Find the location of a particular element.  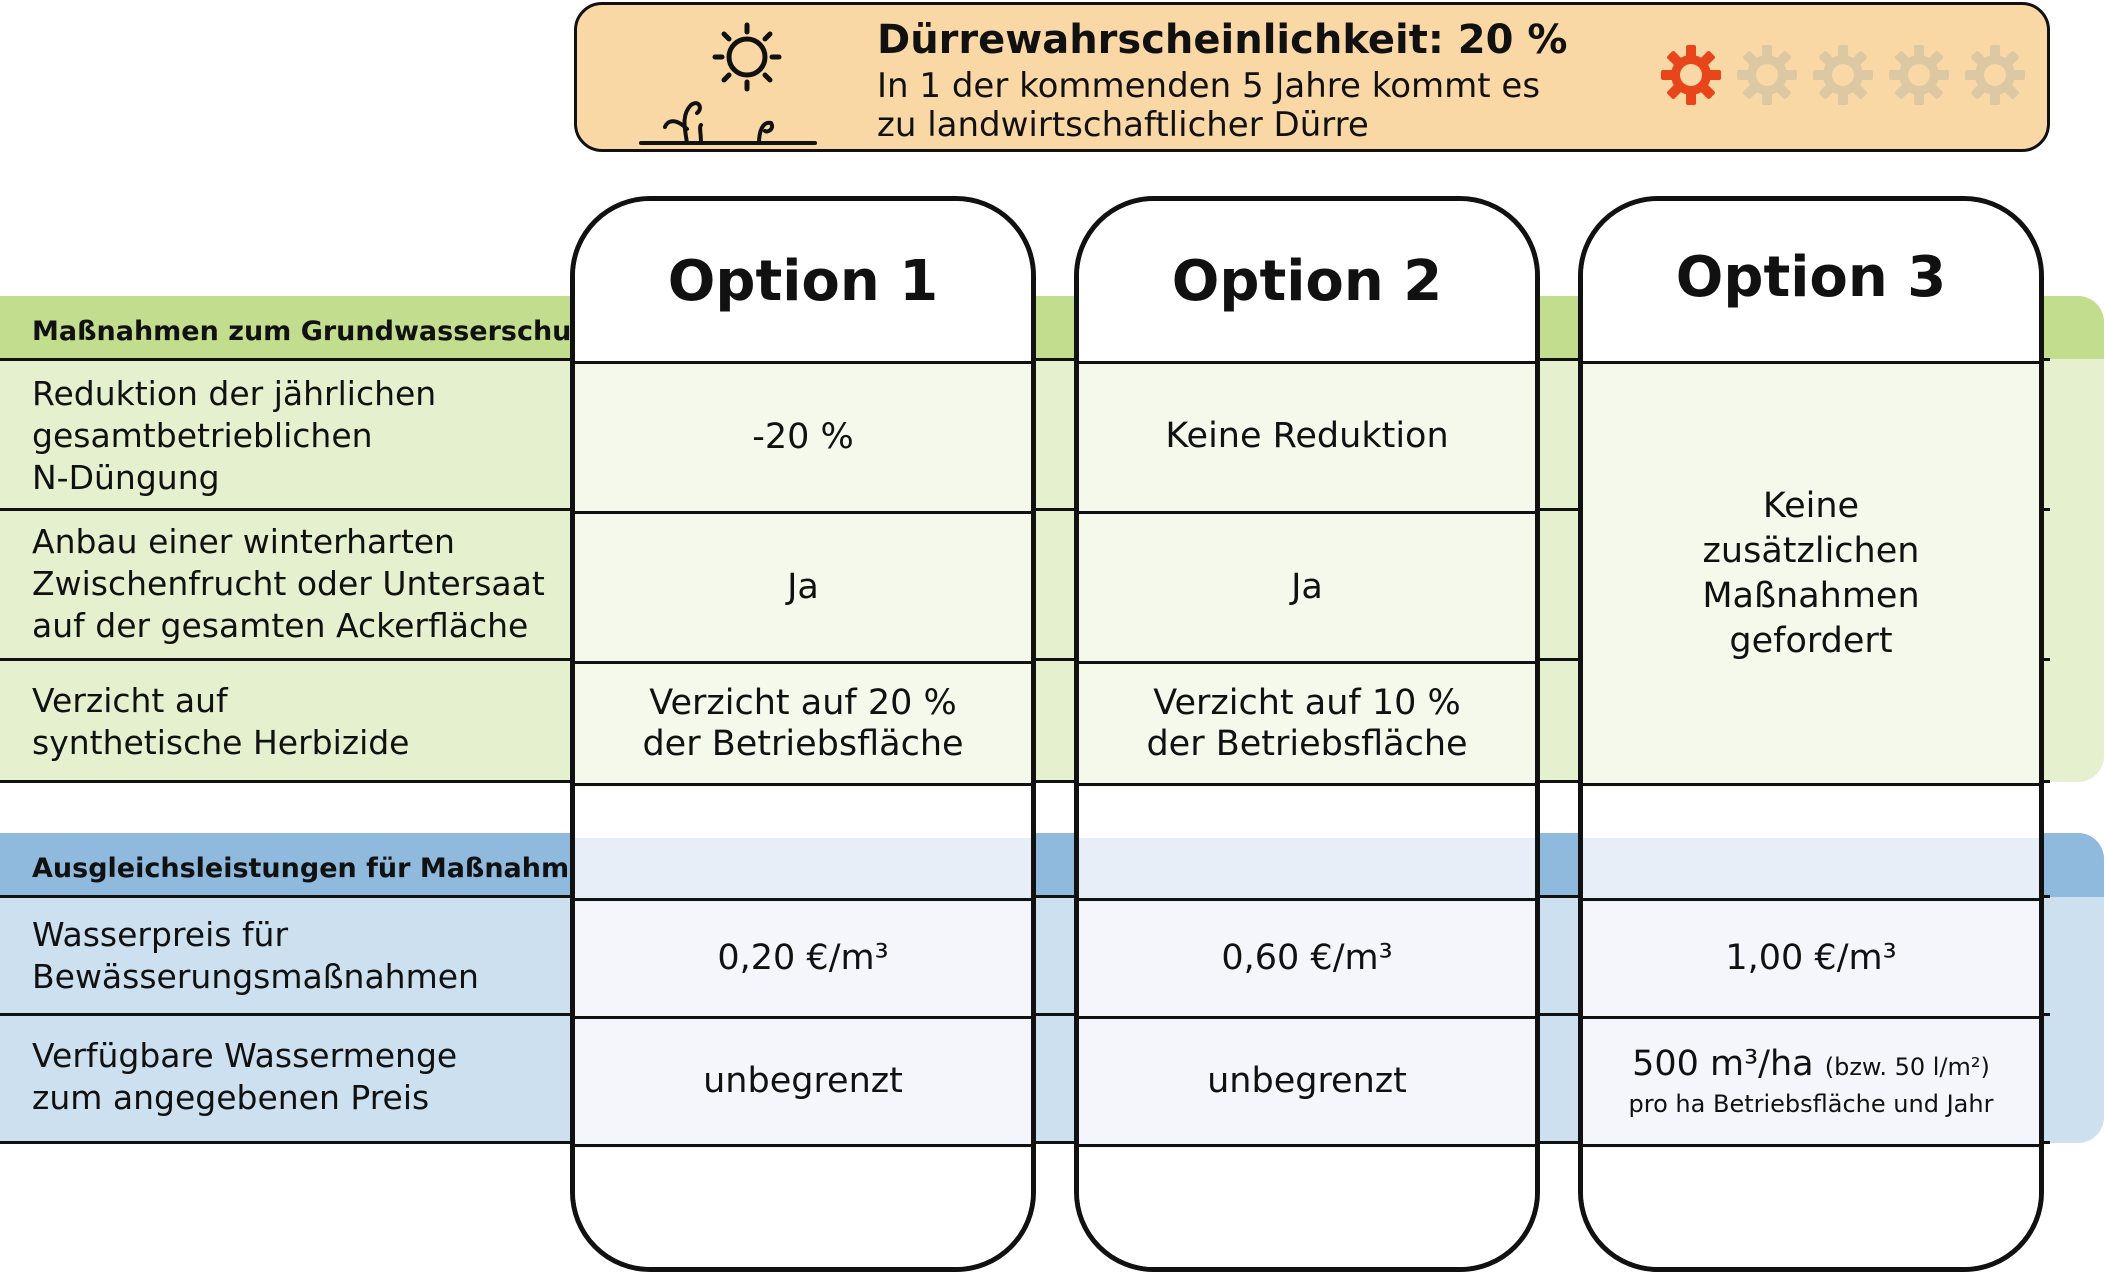

option-1-herbicides: Verzicht auf 20 % der Betriebsfläche is located at coordinates (803, 723).